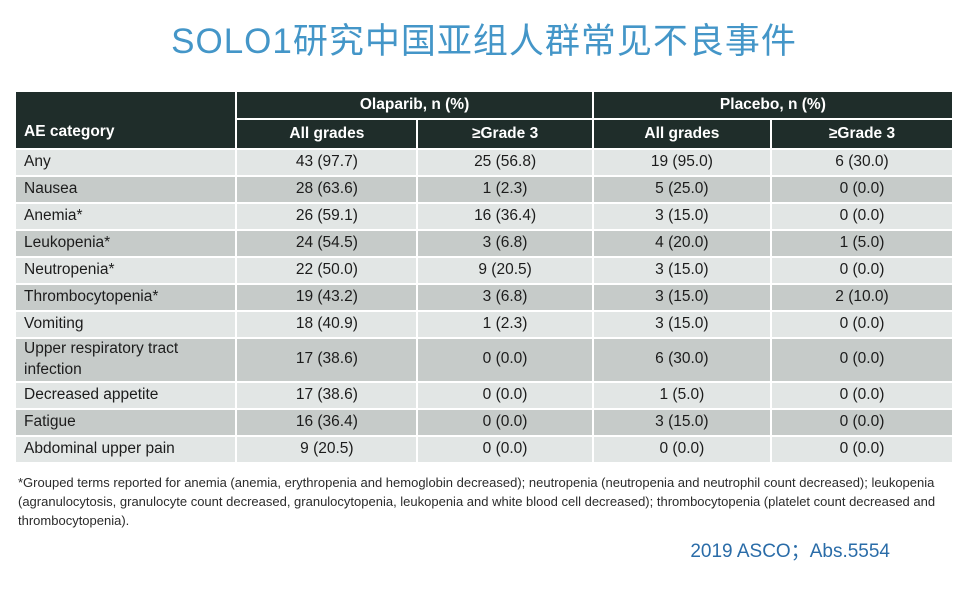 The image size is (968, 613). Describe the element at coordinates (125, 270) in the screenshot. I see `ae-category-cell: Neutropenia*` at that location.